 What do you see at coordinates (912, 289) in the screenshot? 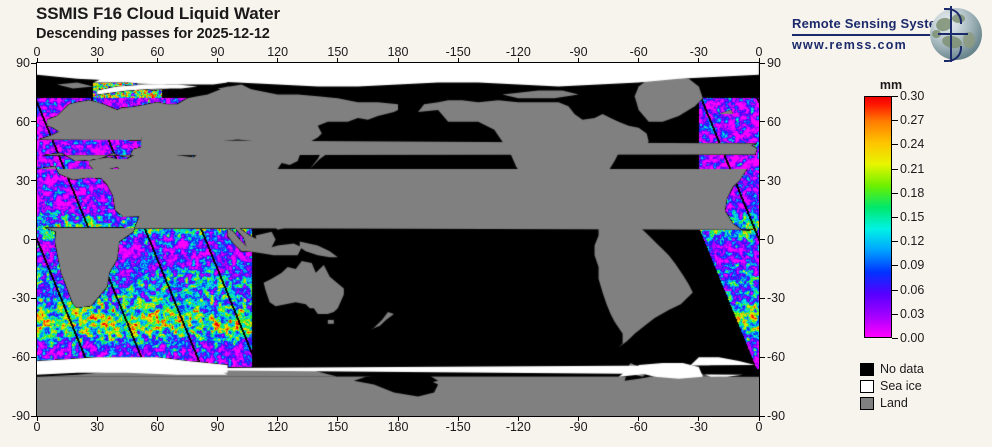
I see `colorbar-tick-label: 0.06` at bounding box center [912, 289].